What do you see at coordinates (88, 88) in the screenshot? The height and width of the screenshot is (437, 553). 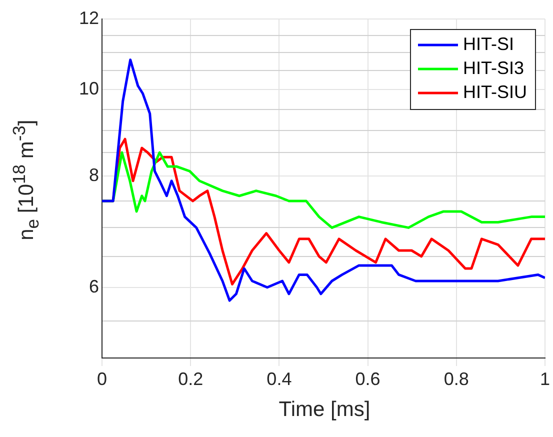 I see `y-tick-label: 10` at bounding box center [88, 88].